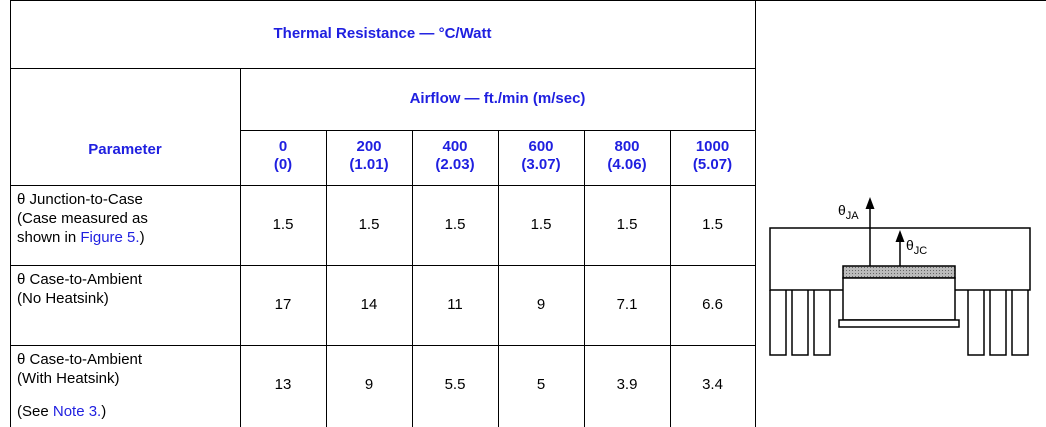  Describe the element at coordinates (712, 304) in the screenshot. I see `cell-value: 6.6` at that location.